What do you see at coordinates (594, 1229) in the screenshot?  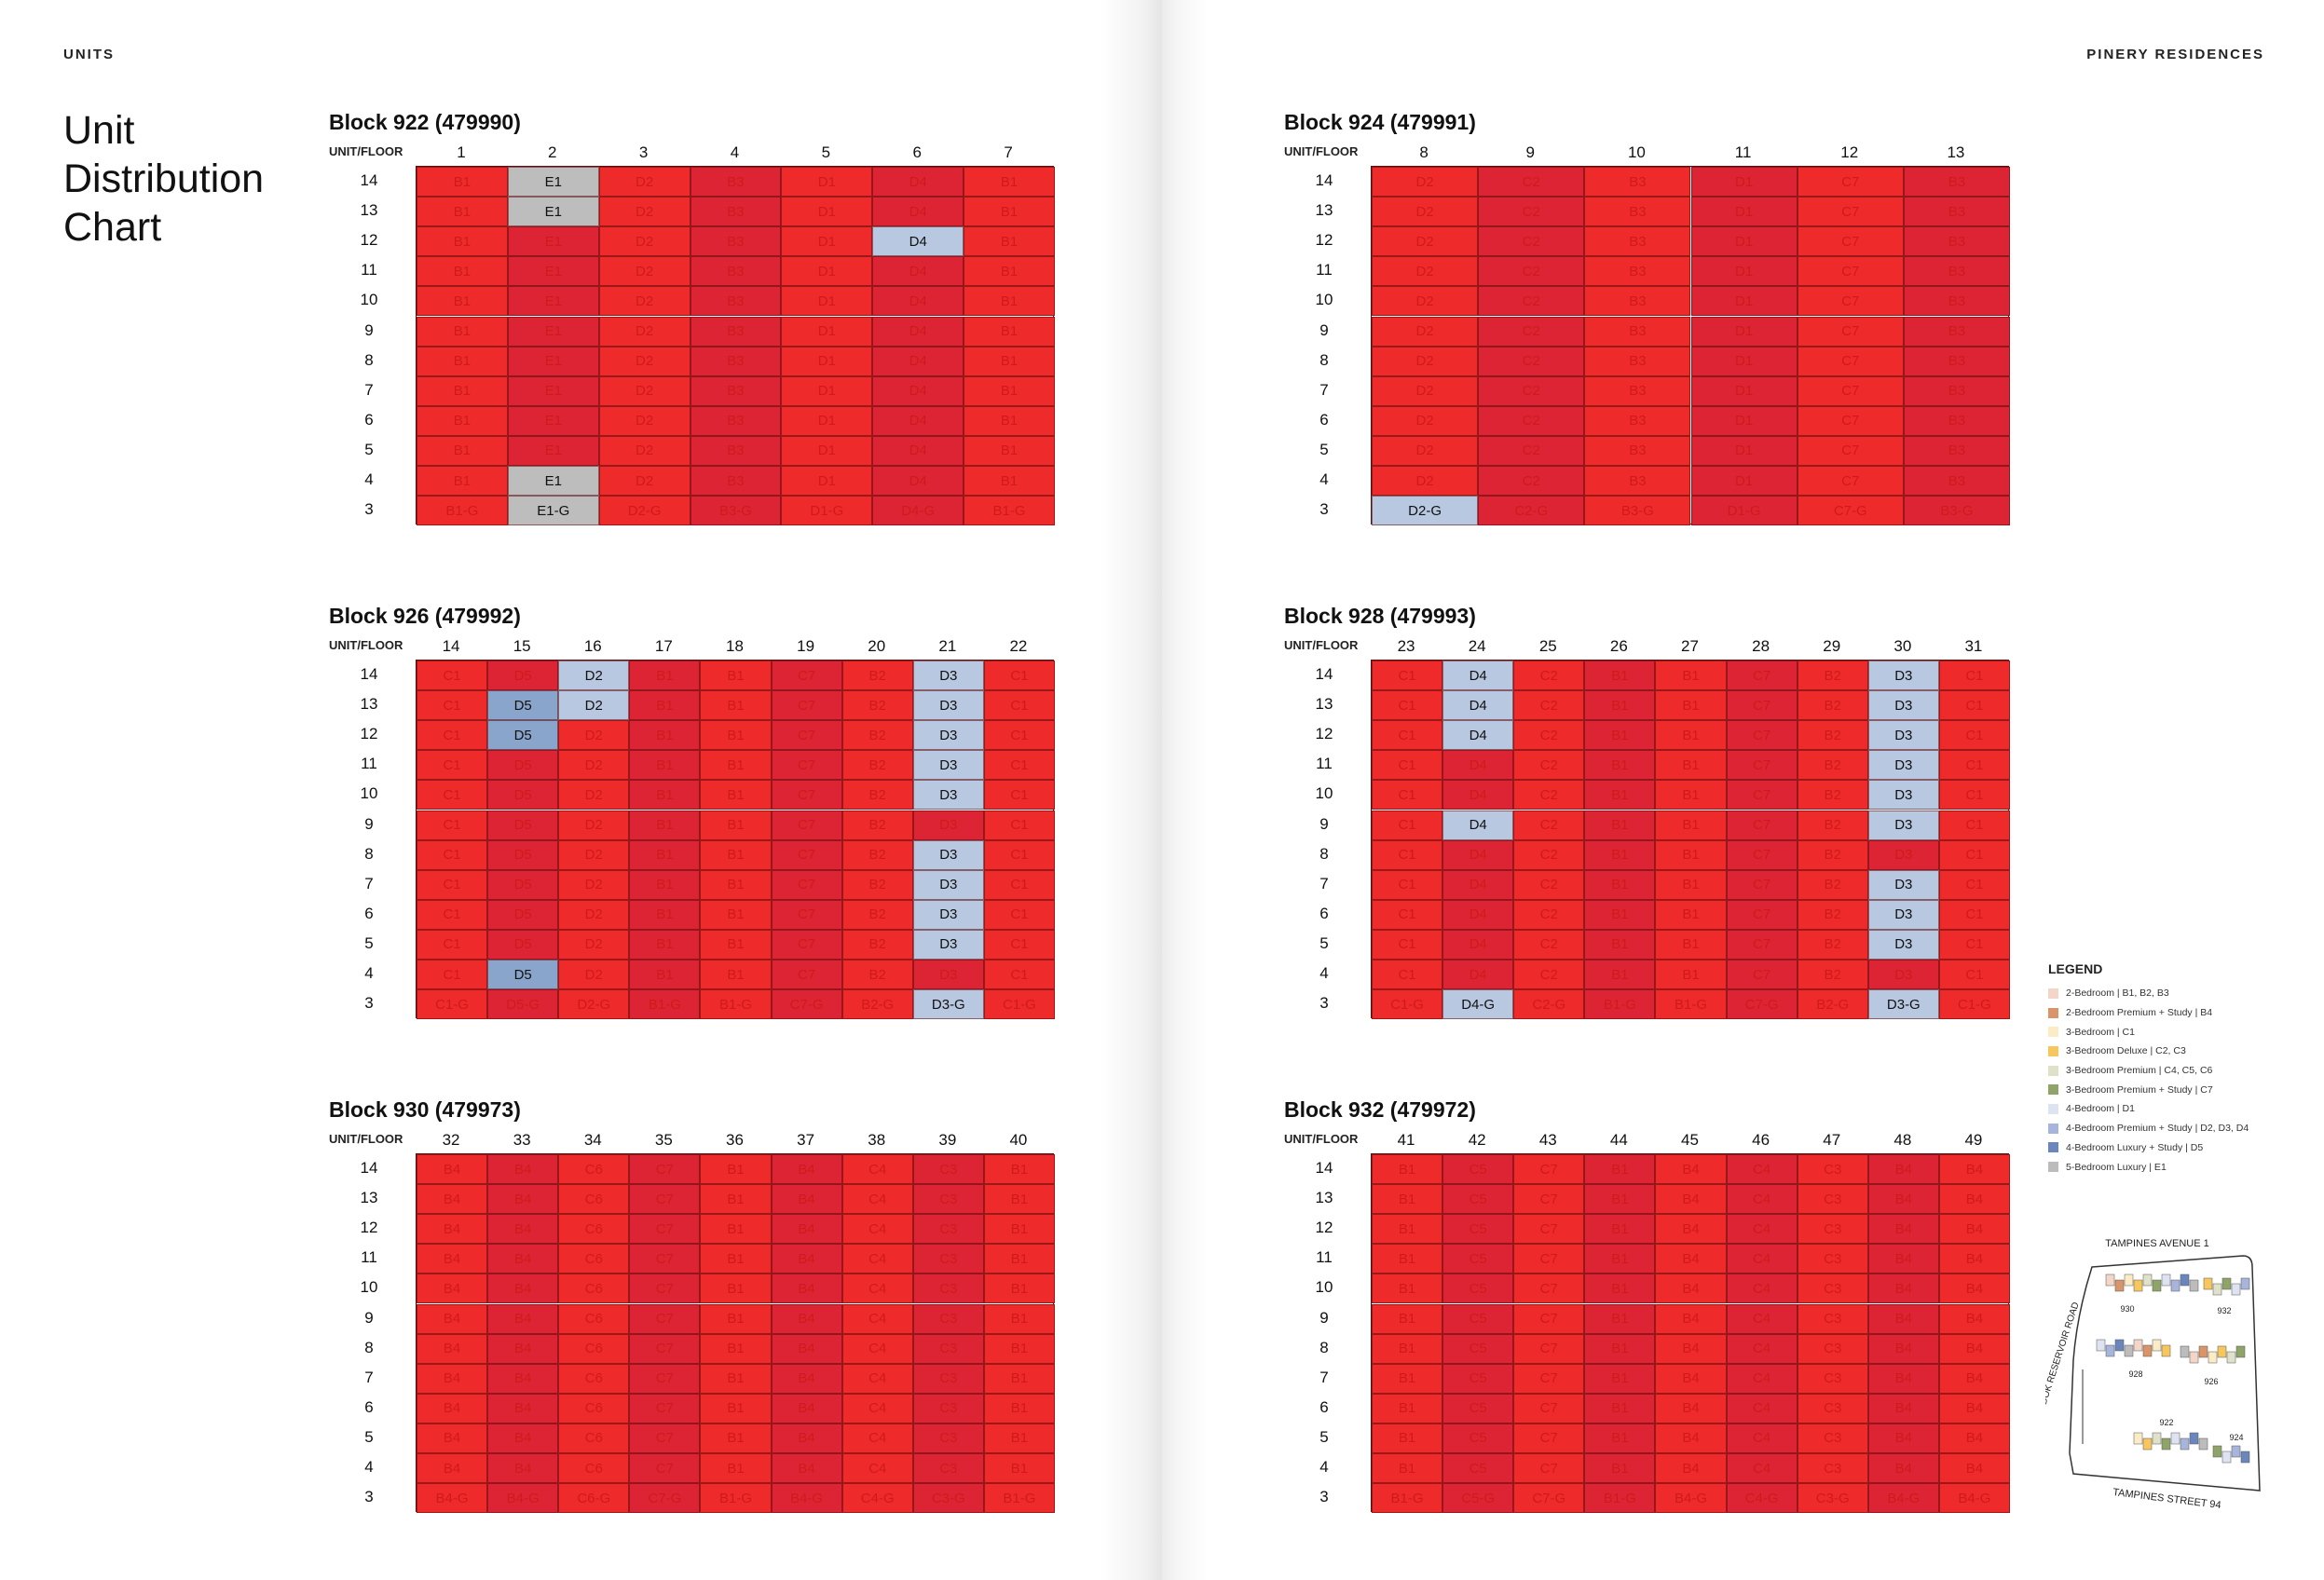 I see `unit-cell: C6` at bounding box center [594, 1229].